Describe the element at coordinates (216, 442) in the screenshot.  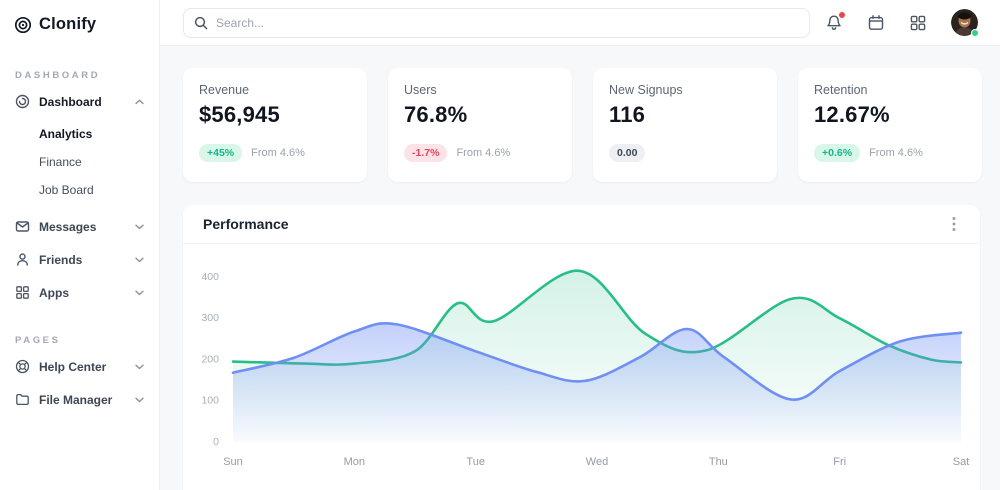
I see `svg-text: 0` at that location.